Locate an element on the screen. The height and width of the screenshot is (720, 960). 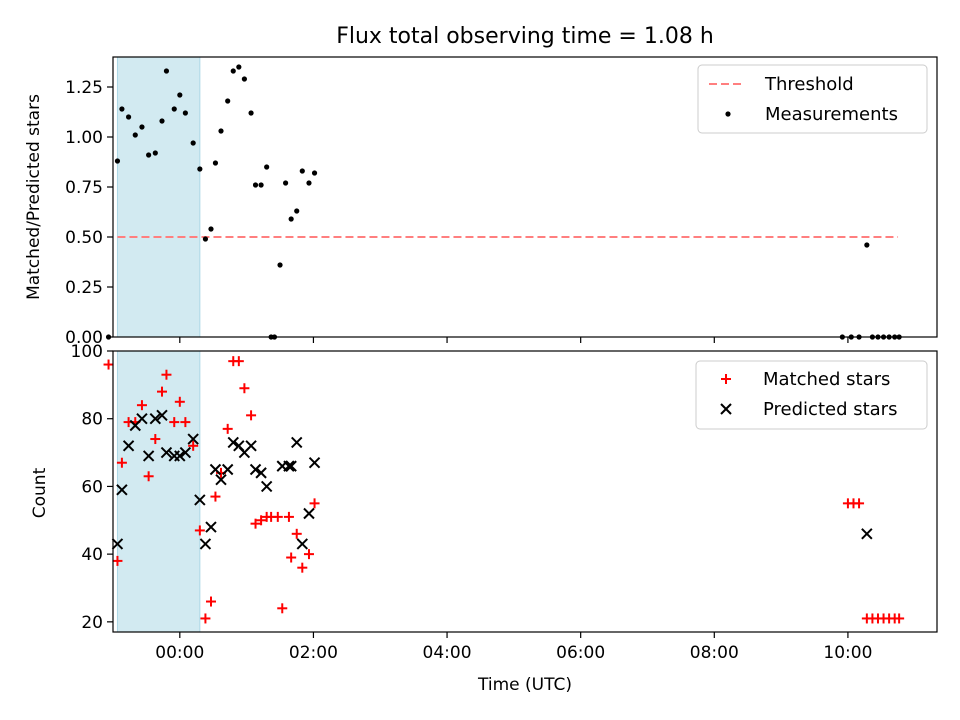
count-legend-matched-swatch is located at coordinates (726, 379).